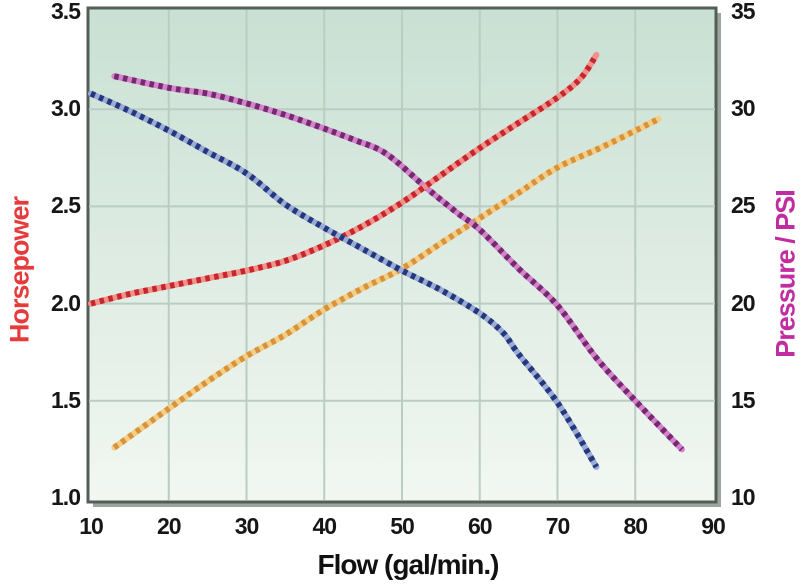  Describe the element at coordinates (66, 399) in the screenshot. I see `left-axis-tick-label: 1.5` at that location.